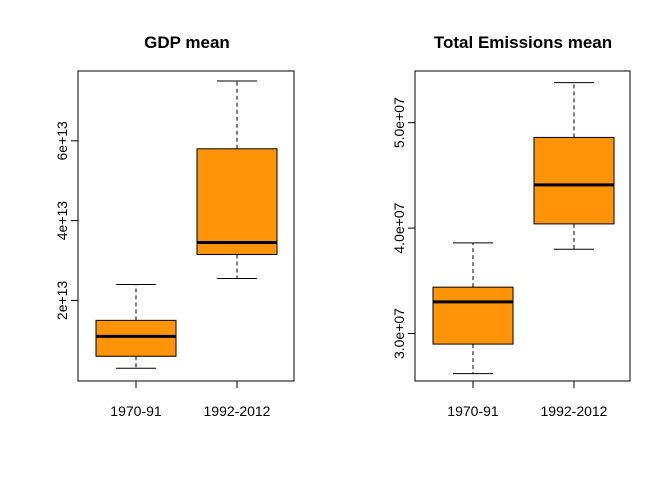 Image resolution: width=672 pixels, height=480 pixels. What do you see at coordinates (62, 221) in the screenshot?
I see `y-tick-label: 4e+13` at bounding box center [62, 221].